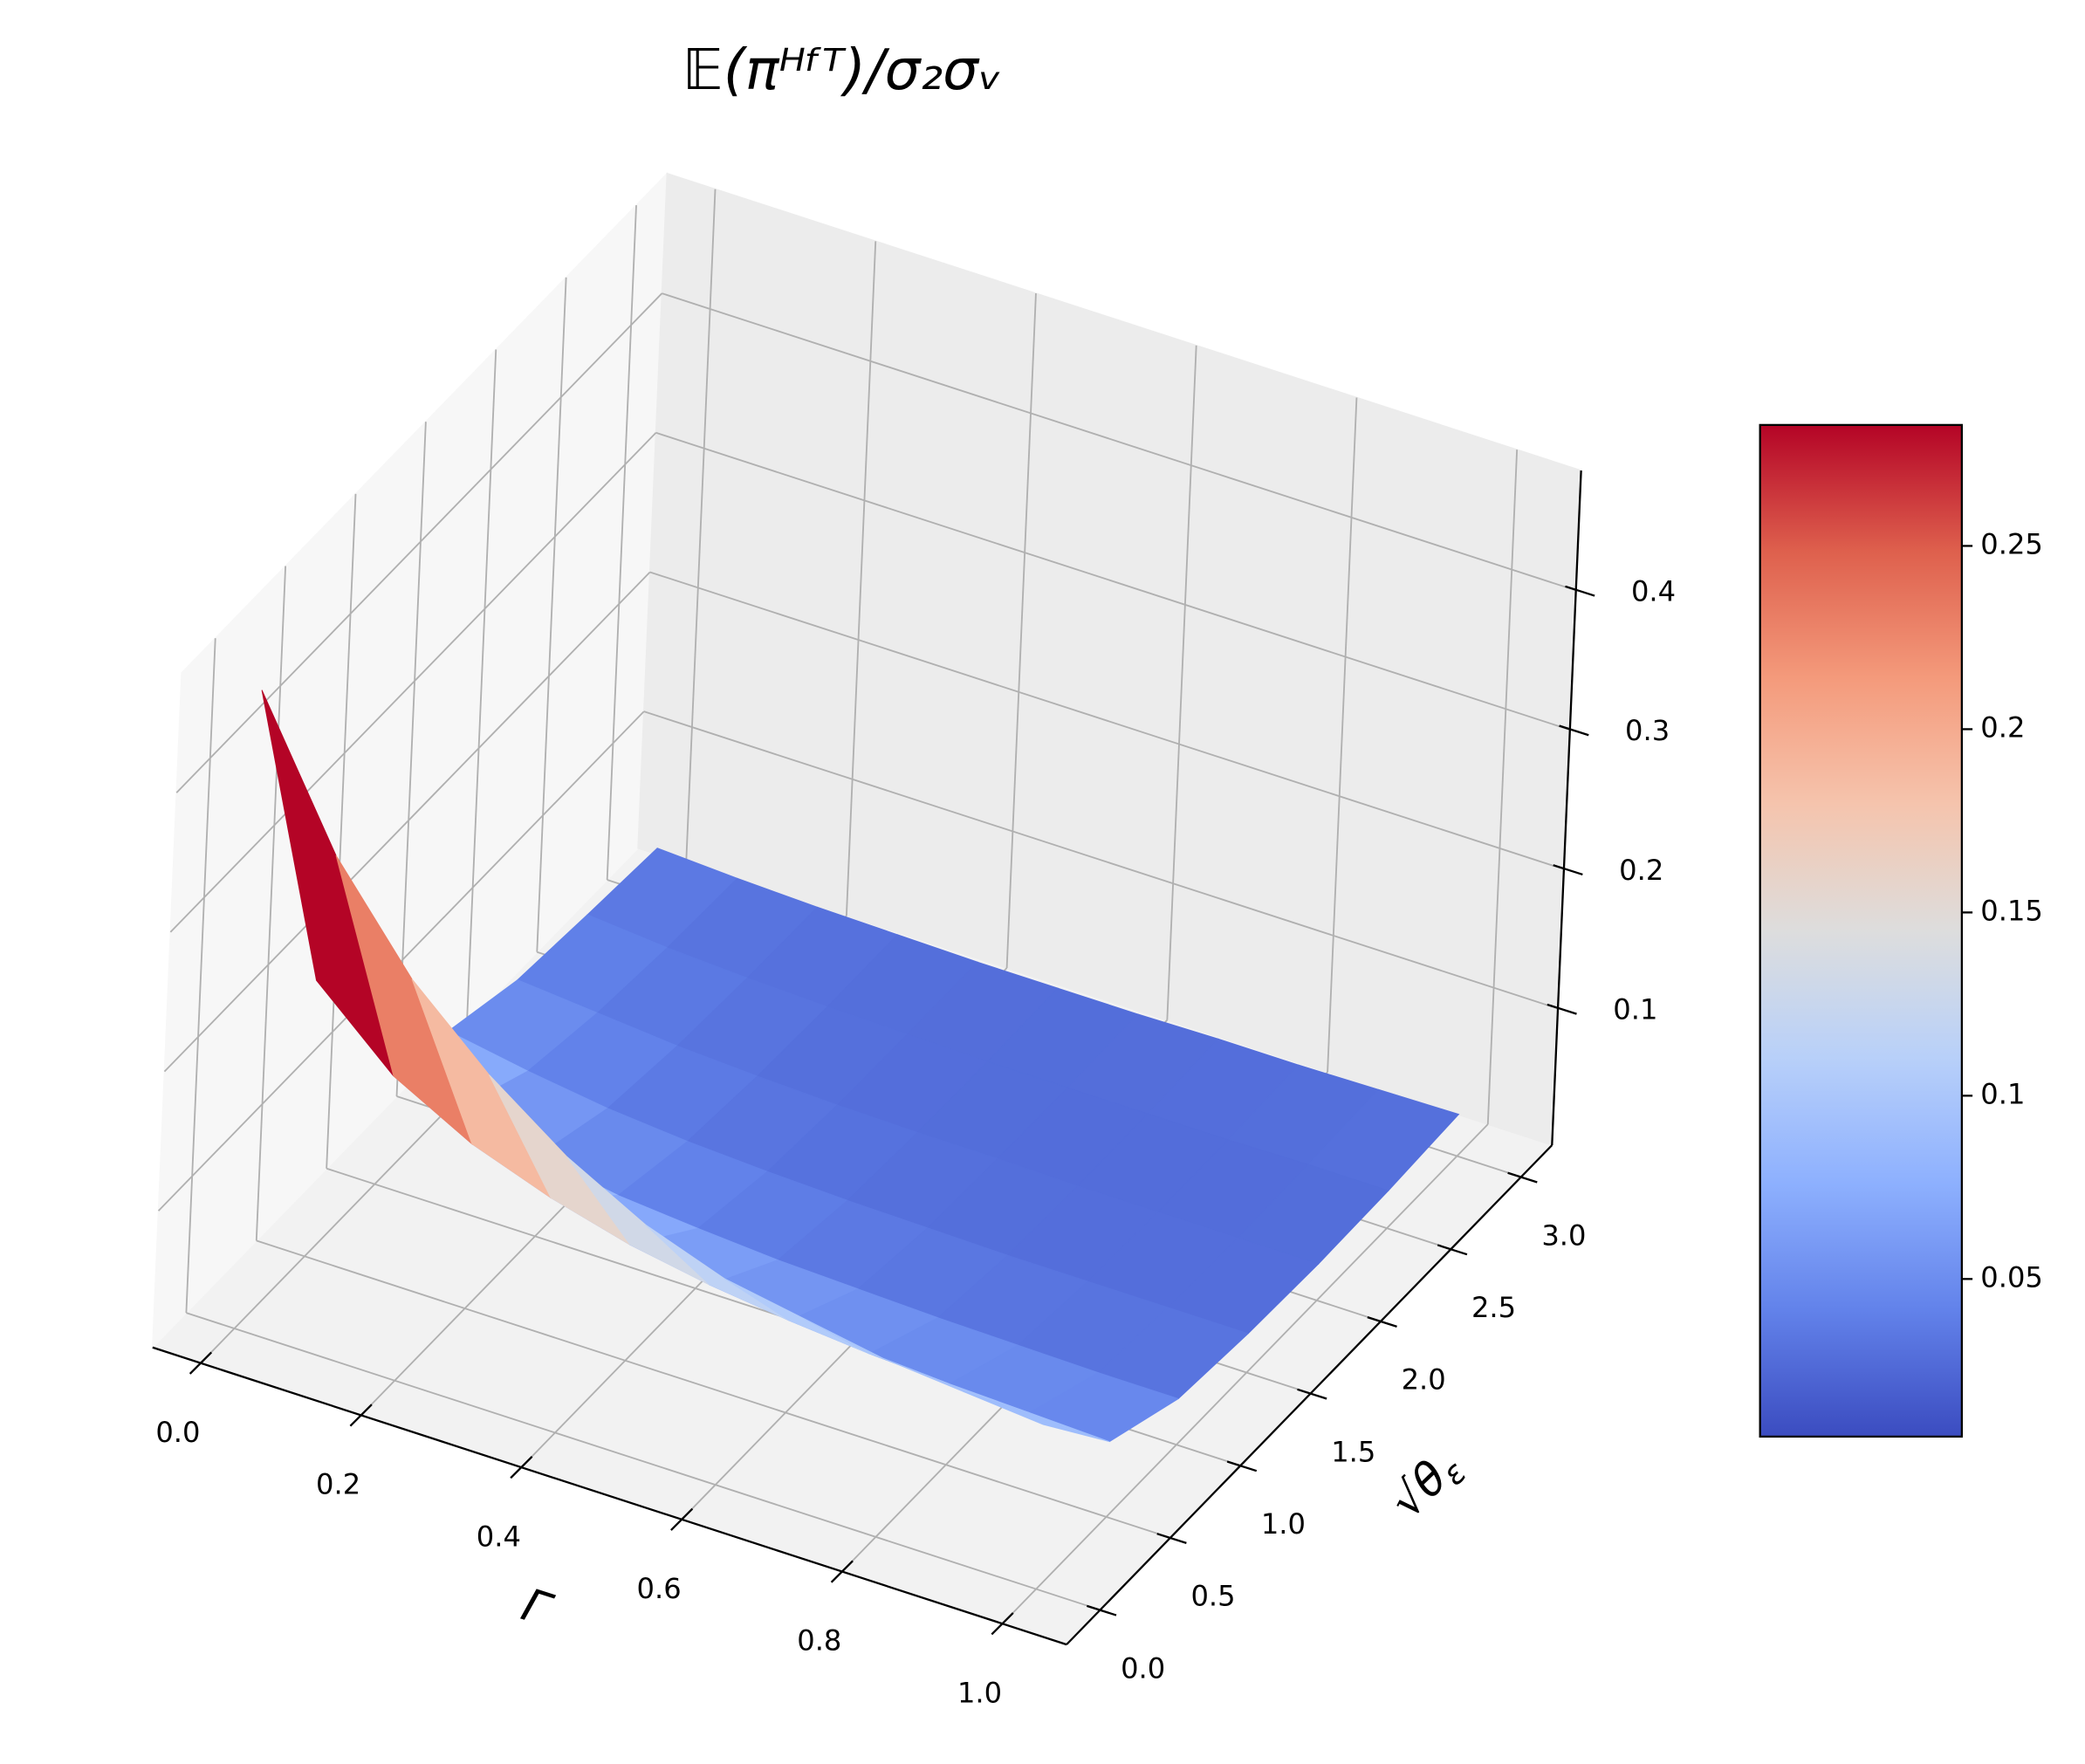  What do you see at coordinates (2002, 727) in the screenshot?
I see `colorbar-tick-label: 0.2` at bounding box center [2002, 727].